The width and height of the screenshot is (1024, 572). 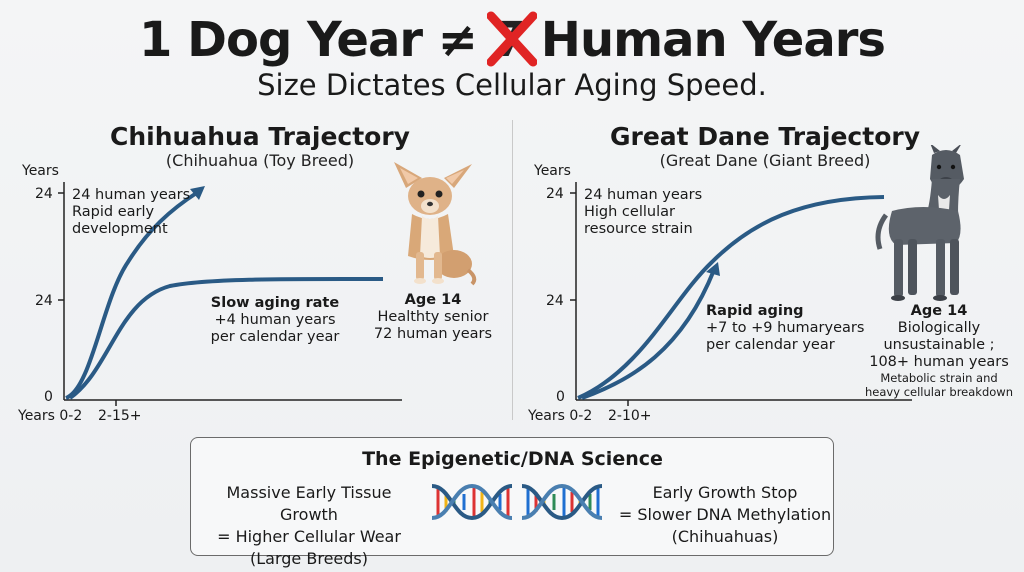 I want to click on left-upper-note: 24 human years Rapid early development, so click(x=131, y=212).